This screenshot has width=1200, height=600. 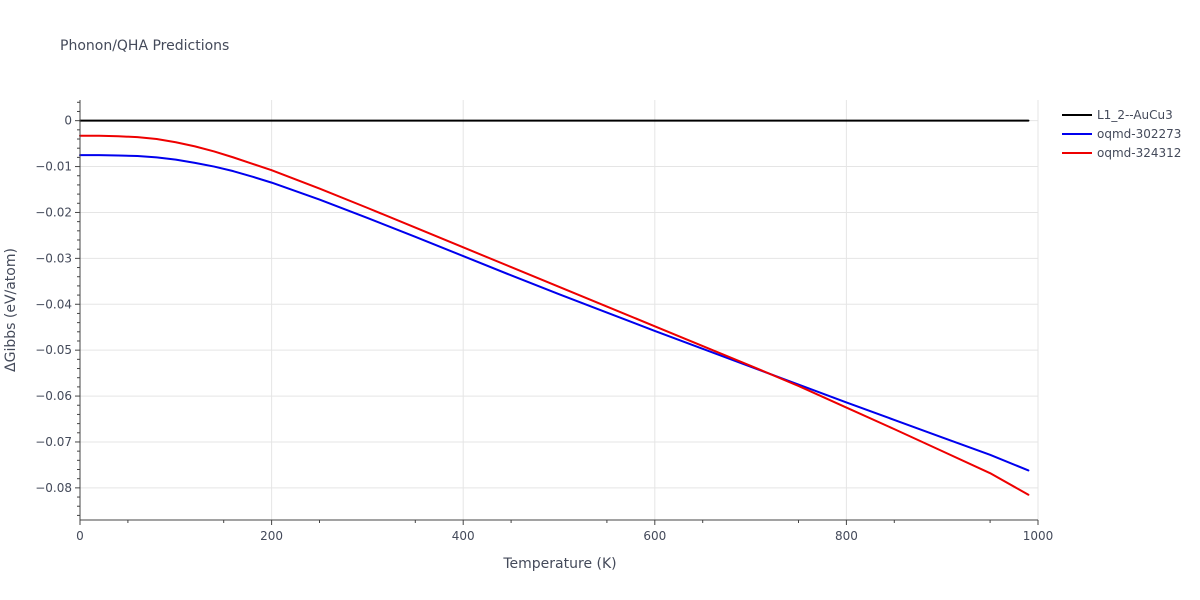 I want to click on x-tick-label: 400, so click(x=463, y=536).